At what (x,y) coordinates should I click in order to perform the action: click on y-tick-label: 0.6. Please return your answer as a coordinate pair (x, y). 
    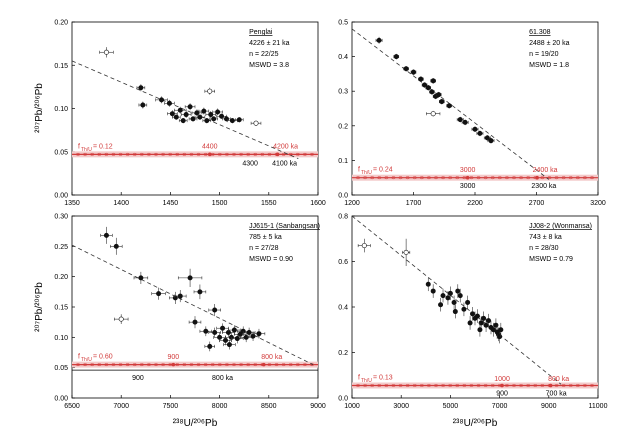
    Looking at the image, I should click on (343, 262).